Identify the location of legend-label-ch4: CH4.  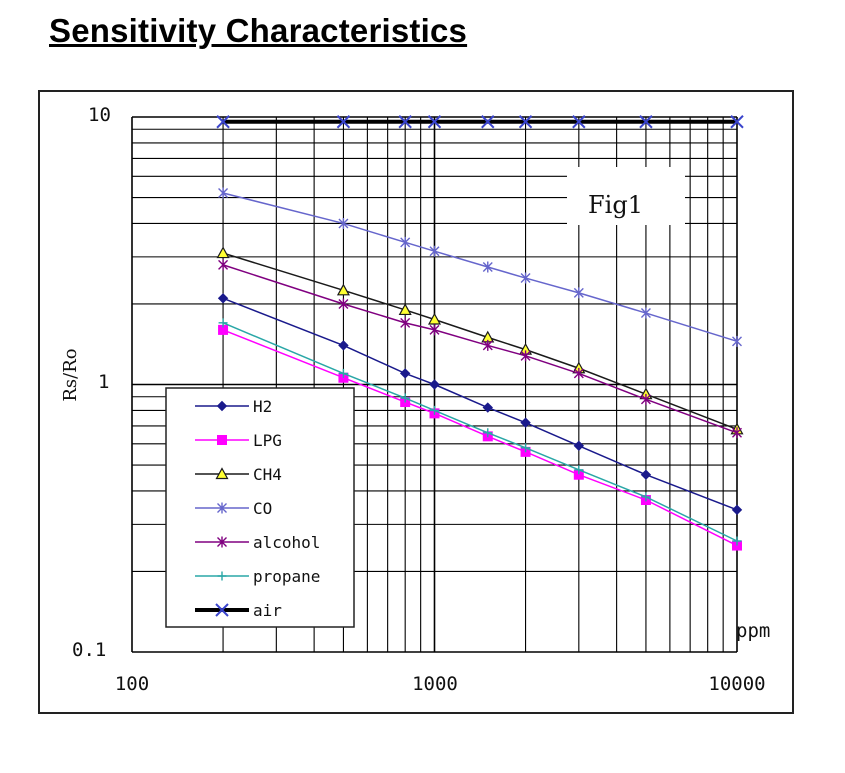
(267, 474).